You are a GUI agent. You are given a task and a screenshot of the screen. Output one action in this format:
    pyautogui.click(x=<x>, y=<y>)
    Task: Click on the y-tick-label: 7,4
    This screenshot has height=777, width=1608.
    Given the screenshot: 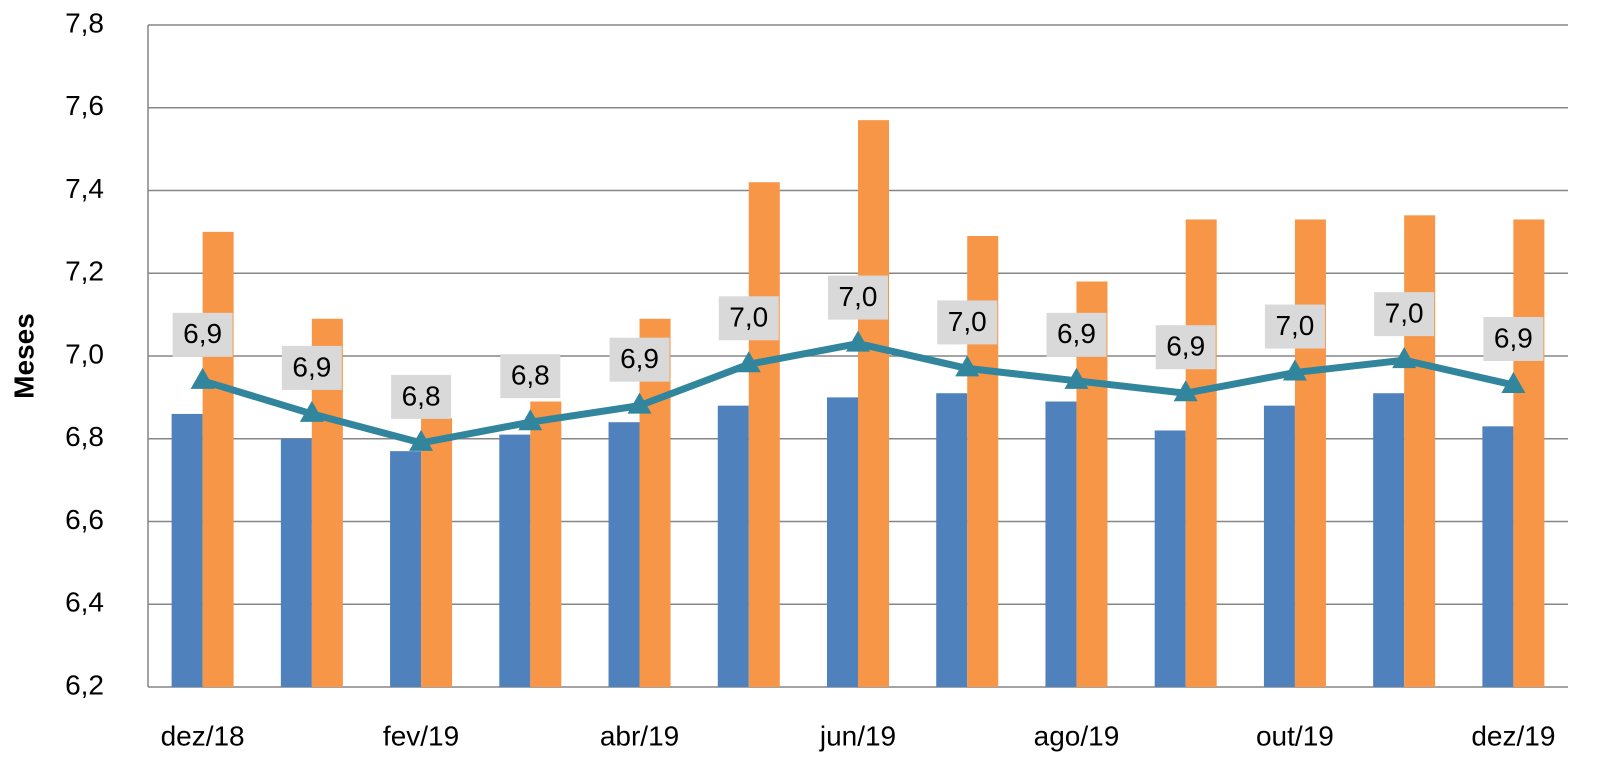 What is the action you would take?
    pyautogui.click(x=84, y=188)
    